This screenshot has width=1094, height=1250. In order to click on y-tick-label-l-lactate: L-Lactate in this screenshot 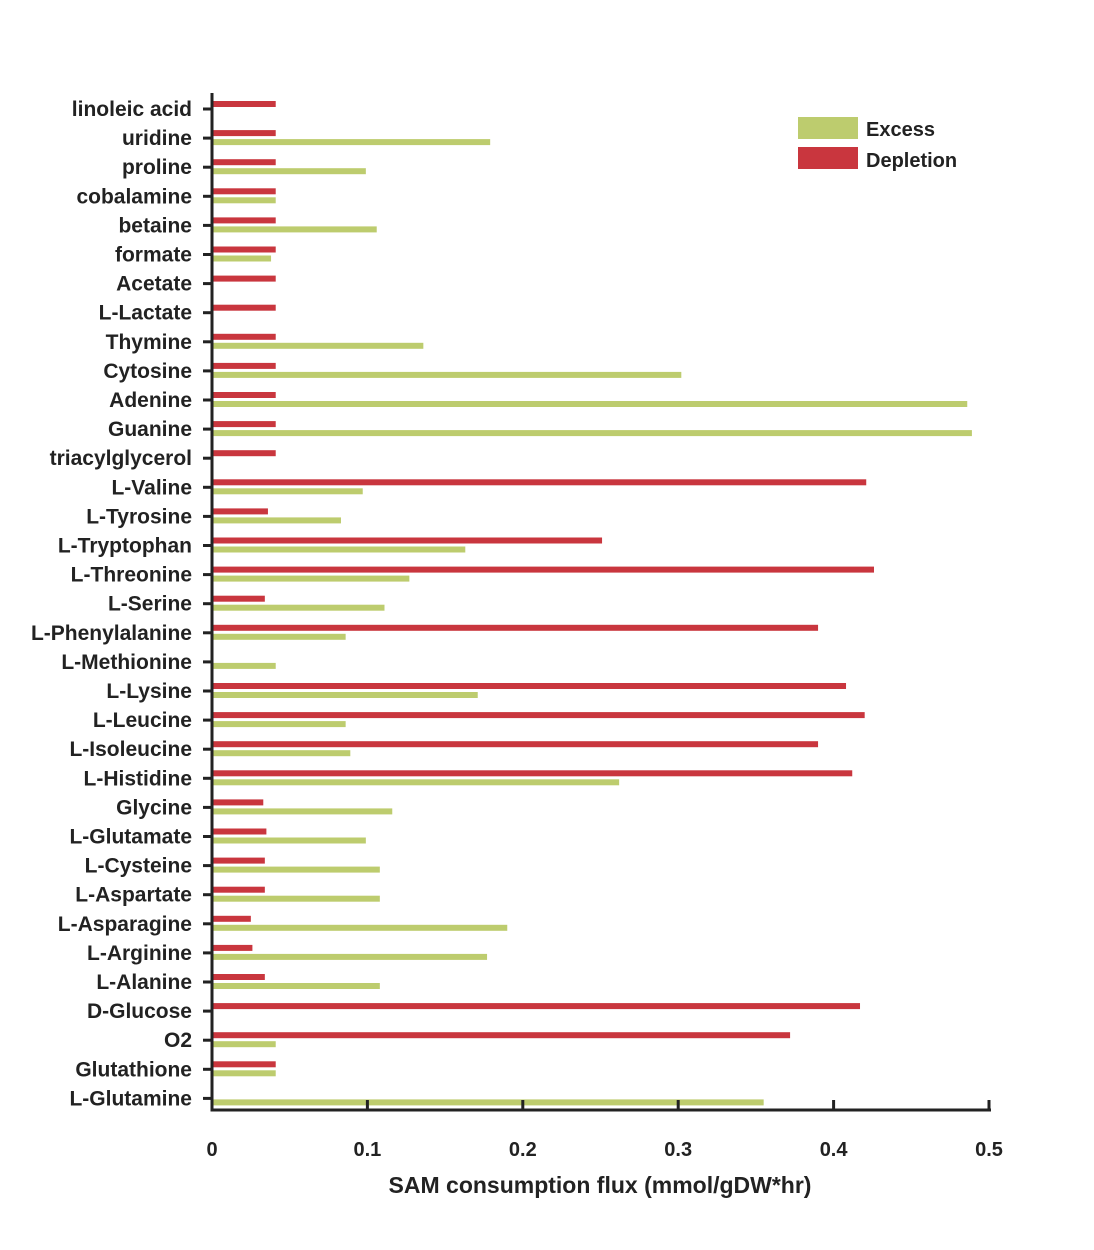, I will do `click(145, 313)`.